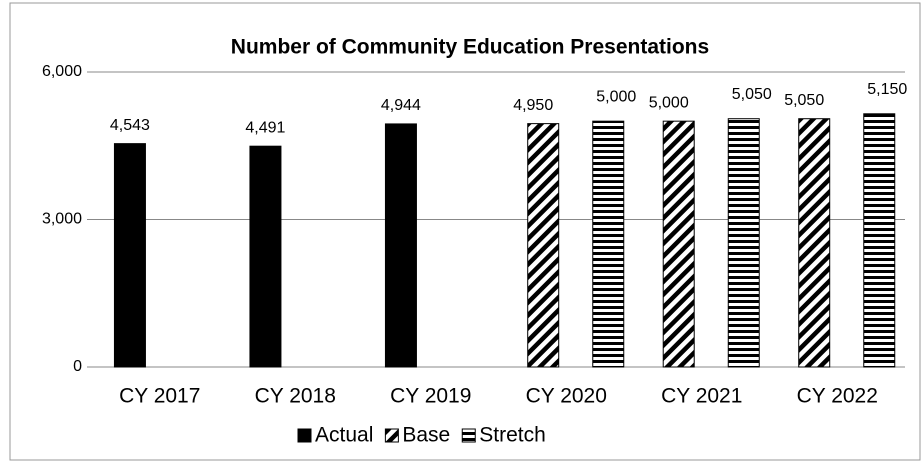 The width and height of the screenshot is (924, 465). What do you see at coordinates (566, 396) in the screenshot?
I see `x-tick-label: CY 2020` at bounding box center [566, 396].